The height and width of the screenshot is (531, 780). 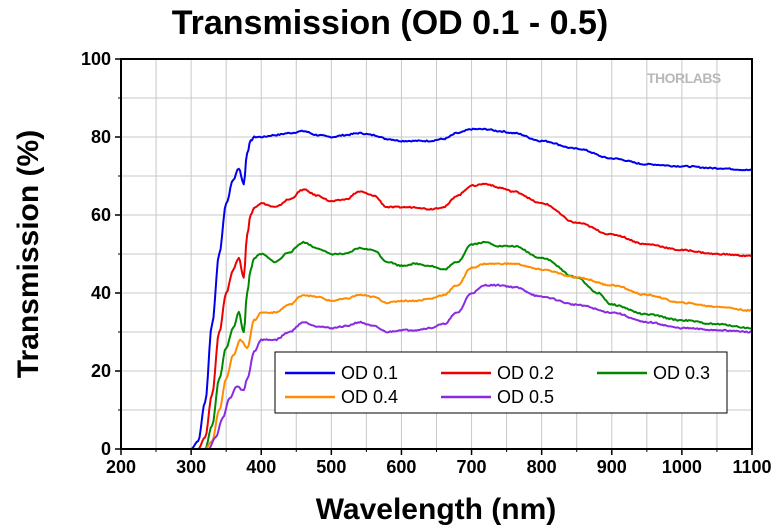 I want to click on x-tick-label: 200, so click(x=121, y=467).